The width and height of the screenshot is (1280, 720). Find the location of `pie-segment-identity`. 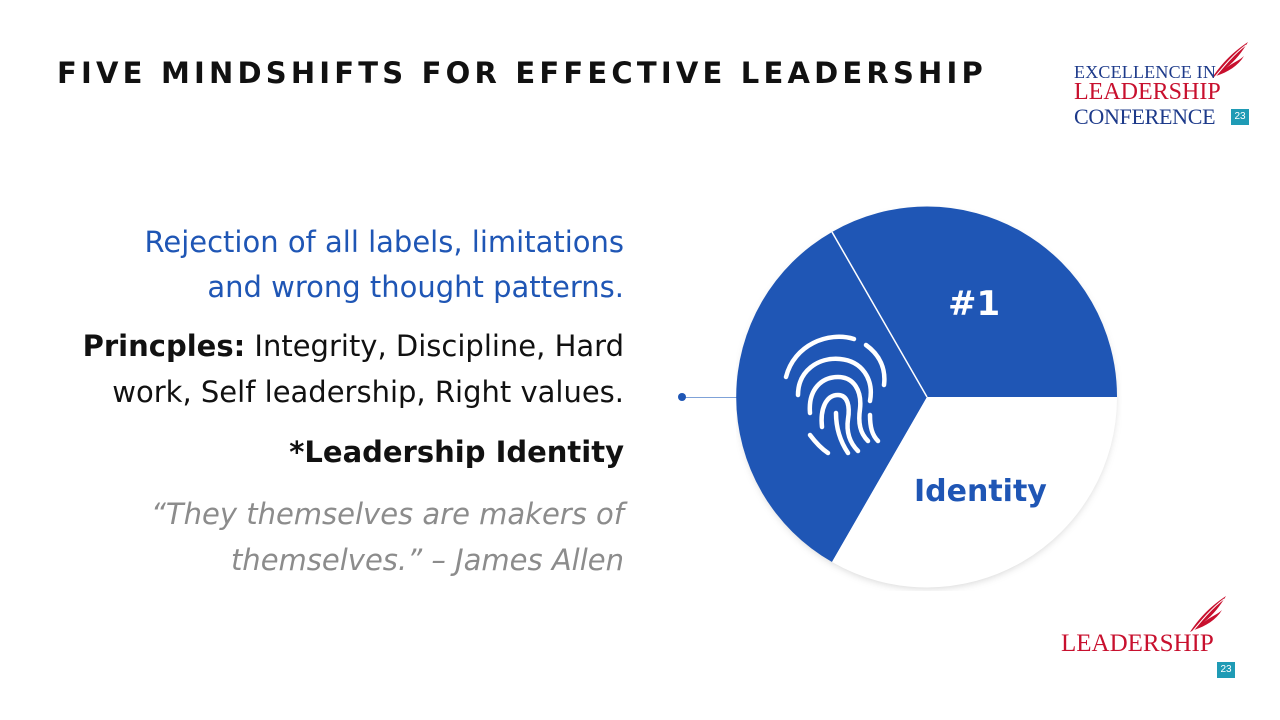

pie-segment-identity is located at coordinates (975, 492).